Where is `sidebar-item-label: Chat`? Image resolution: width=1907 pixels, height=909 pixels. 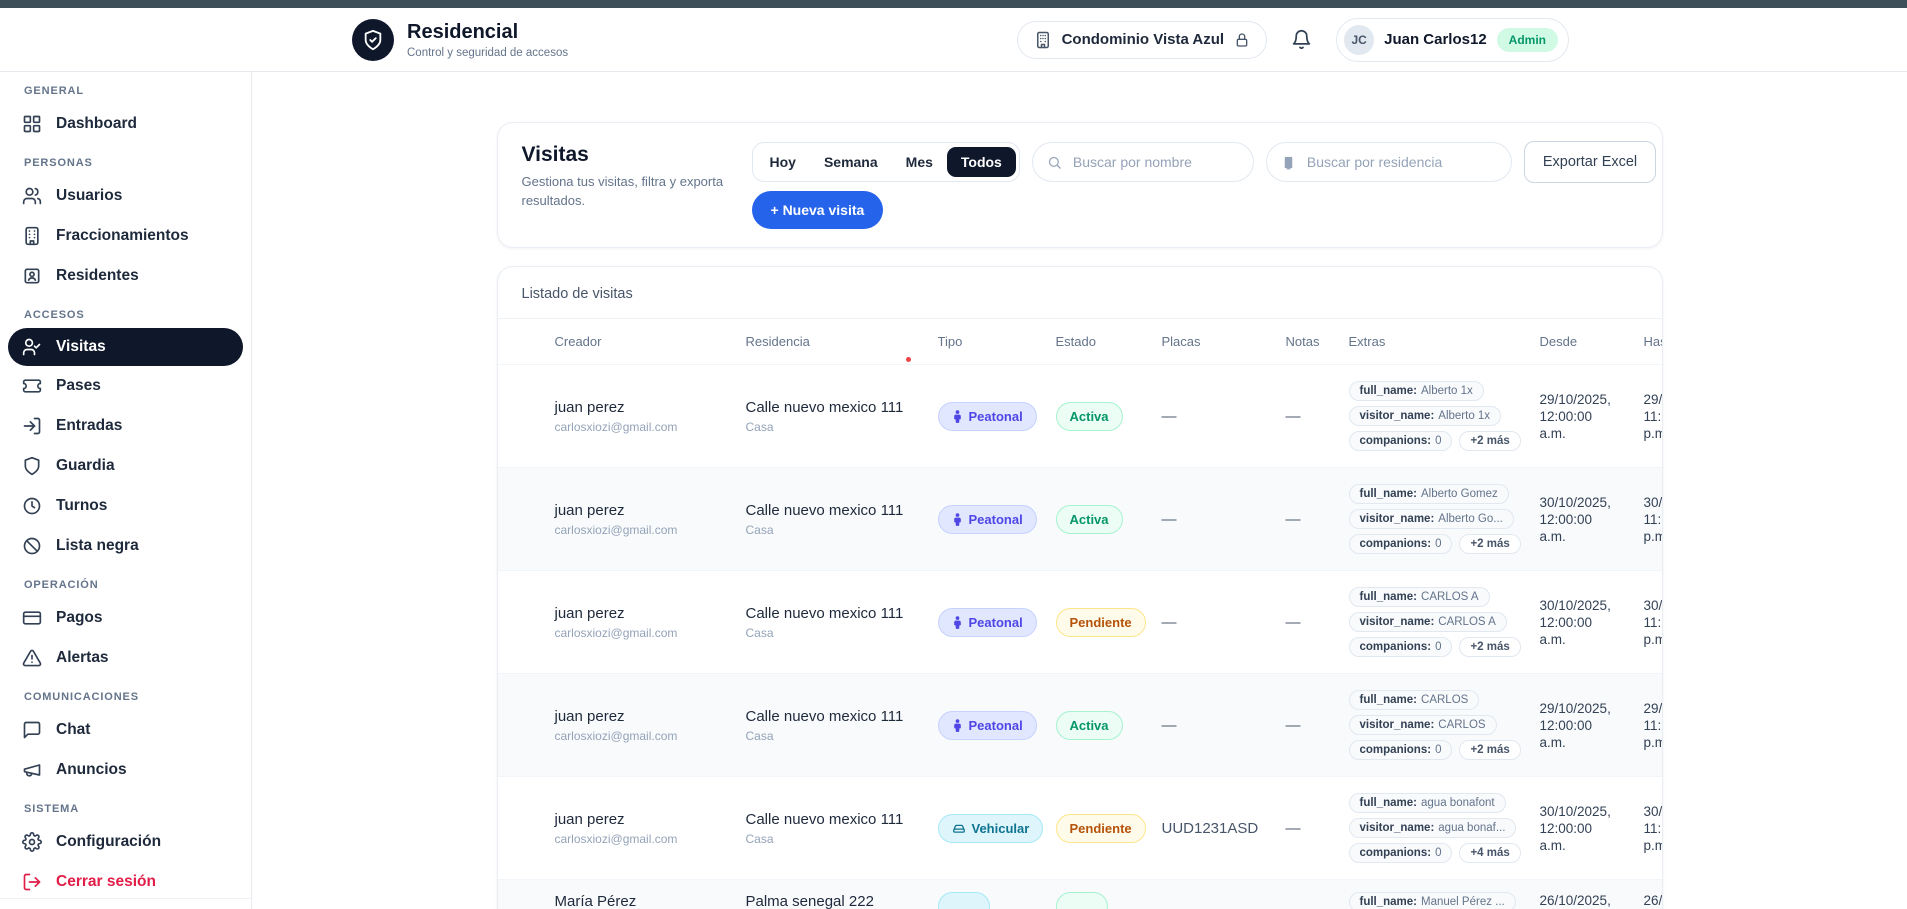
sidebar-item-label: Chat is located at coordinates (73, 729).